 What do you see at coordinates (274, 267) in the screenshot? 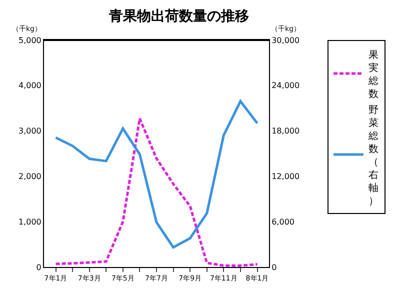
I see `y2-tick-label: 0` at bounding box center [274, 267].